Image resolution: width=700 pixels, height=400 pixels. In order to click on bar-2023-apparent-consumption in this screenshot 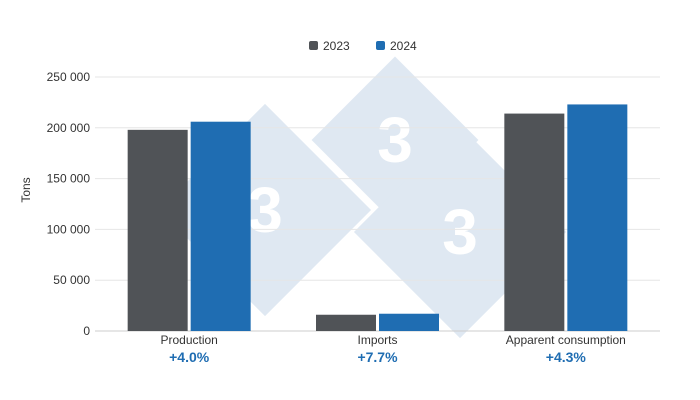, I will do `click(534, 222)`.